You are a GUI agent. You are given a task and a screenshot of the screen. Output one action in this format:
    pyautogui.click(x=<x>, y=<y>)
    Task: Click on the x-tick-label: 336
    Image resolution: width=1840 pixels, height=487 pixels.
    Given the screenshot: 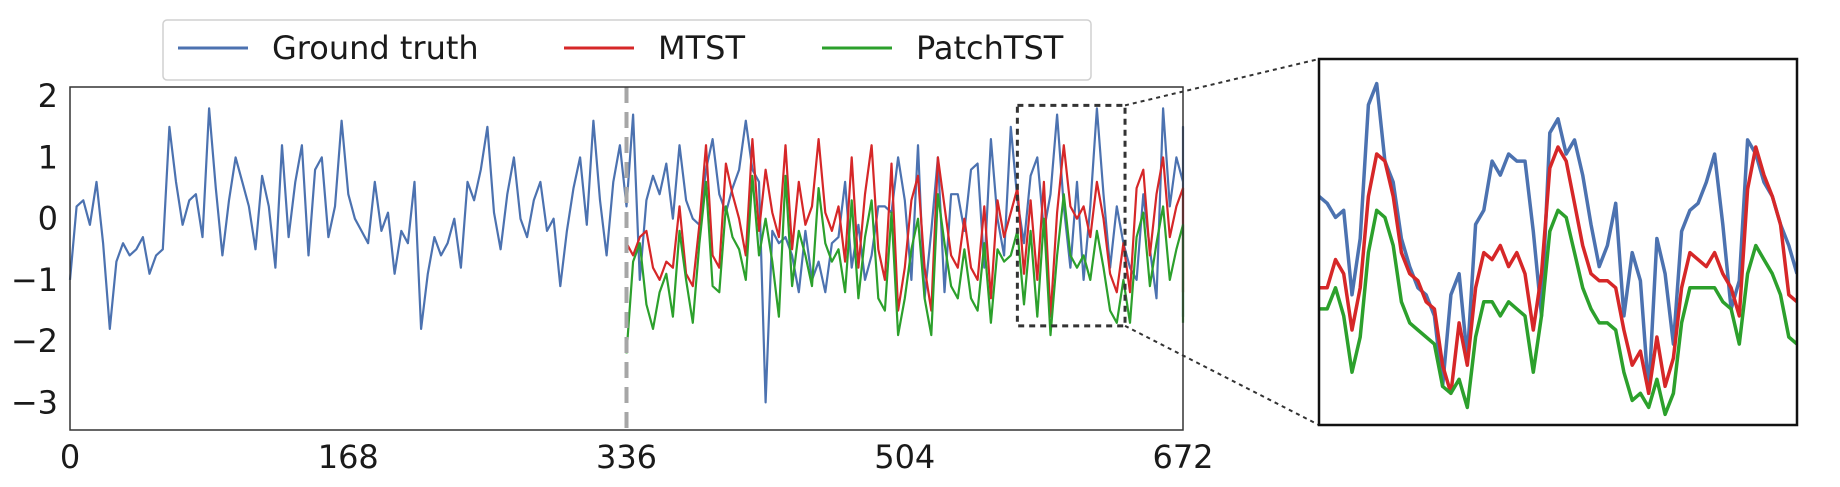 What is the action you would take?
    pyautogui.click(x=626, y=457)
    